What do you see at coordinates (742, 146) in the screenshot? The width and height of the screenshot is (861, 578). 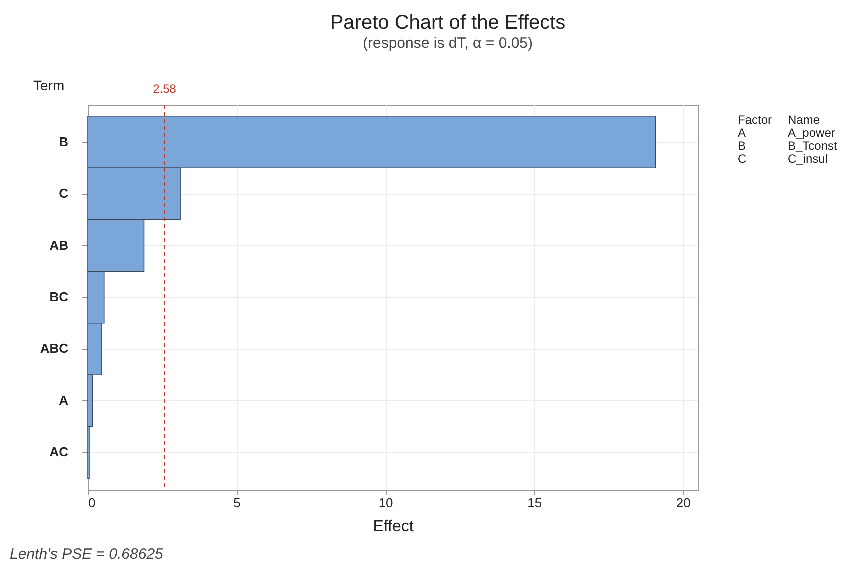 I see `text: B` at bounding box center [742, 146].